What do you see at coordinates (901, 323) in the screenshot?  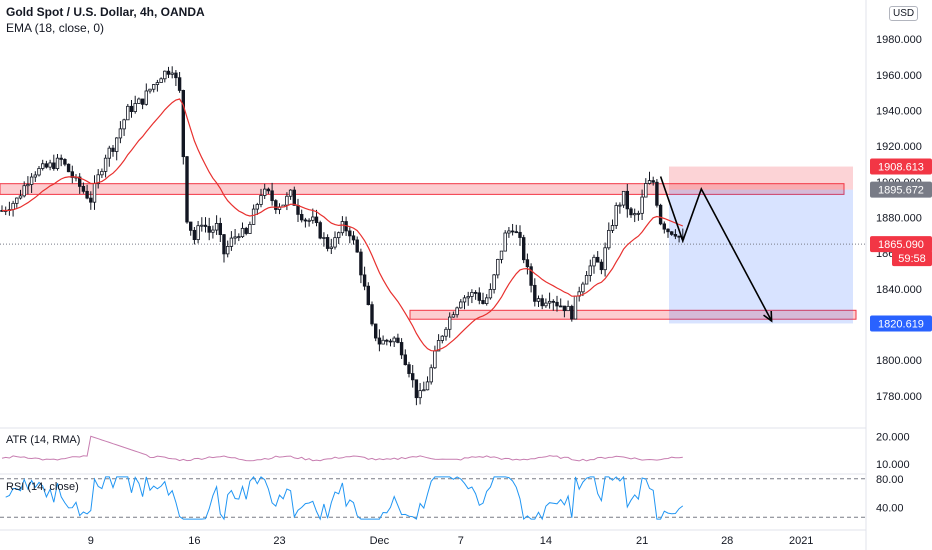 I see `price-tag-target` at bounding box center [901, 323].